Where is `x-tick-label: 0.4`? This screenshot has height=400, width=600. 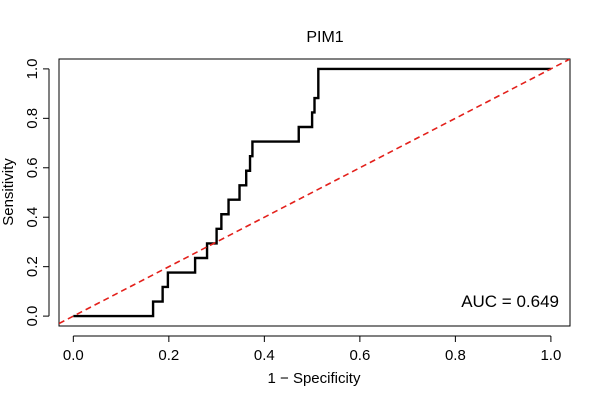
x-tick-label: 0.4 is located at coordinates (264, 355).